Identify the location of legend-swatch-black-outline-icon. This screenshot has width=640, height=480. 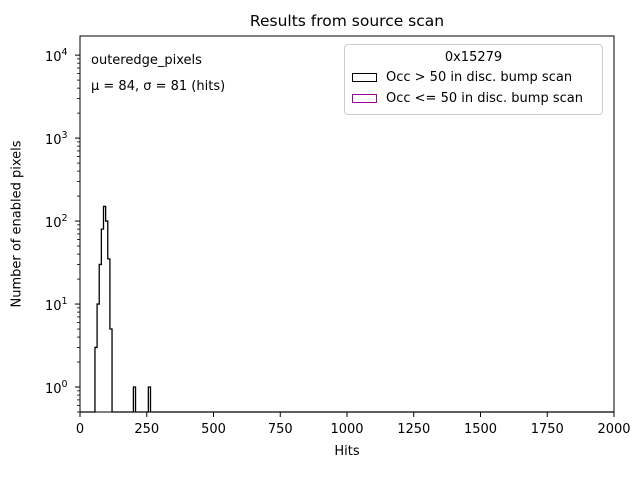
(364, 77).